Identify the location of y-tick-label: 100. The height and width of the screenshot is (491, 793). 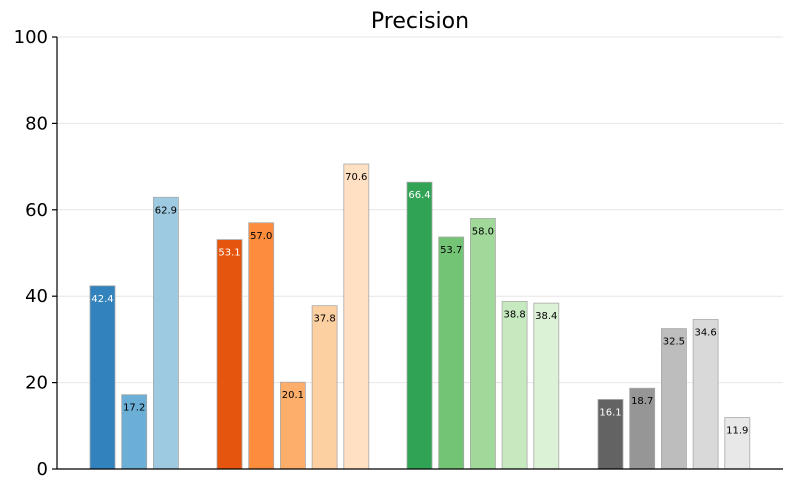
(31, 37).